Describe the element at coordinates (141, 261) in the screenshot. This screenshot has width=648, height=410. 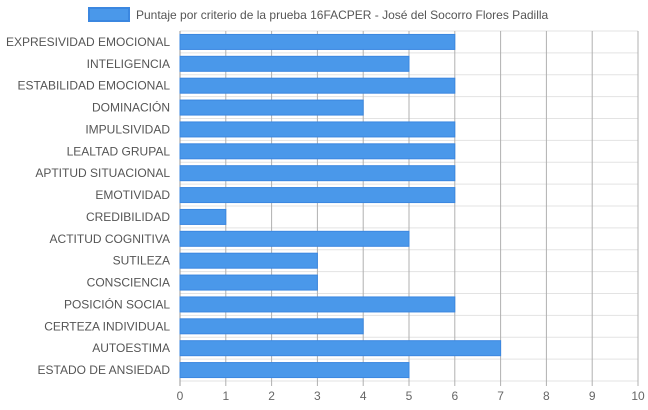
I see `category-label: SUTILEZA` at that location.